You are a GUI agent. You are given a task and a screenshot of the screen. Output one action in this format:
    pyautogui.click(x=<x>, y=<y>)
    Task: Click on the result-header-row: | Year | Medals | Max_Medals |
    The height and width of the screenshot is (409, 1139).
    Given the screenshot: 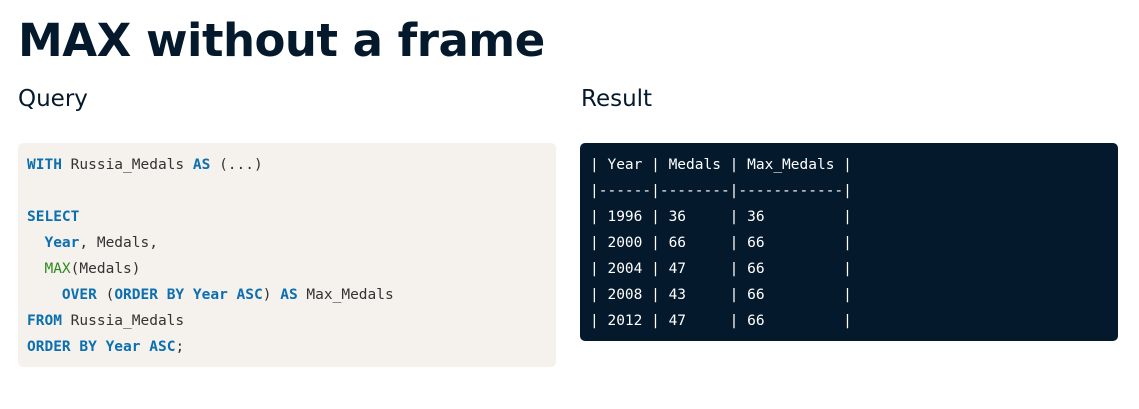 What is the action you would take?
    pyautogui.click(x=721, y=165)
    